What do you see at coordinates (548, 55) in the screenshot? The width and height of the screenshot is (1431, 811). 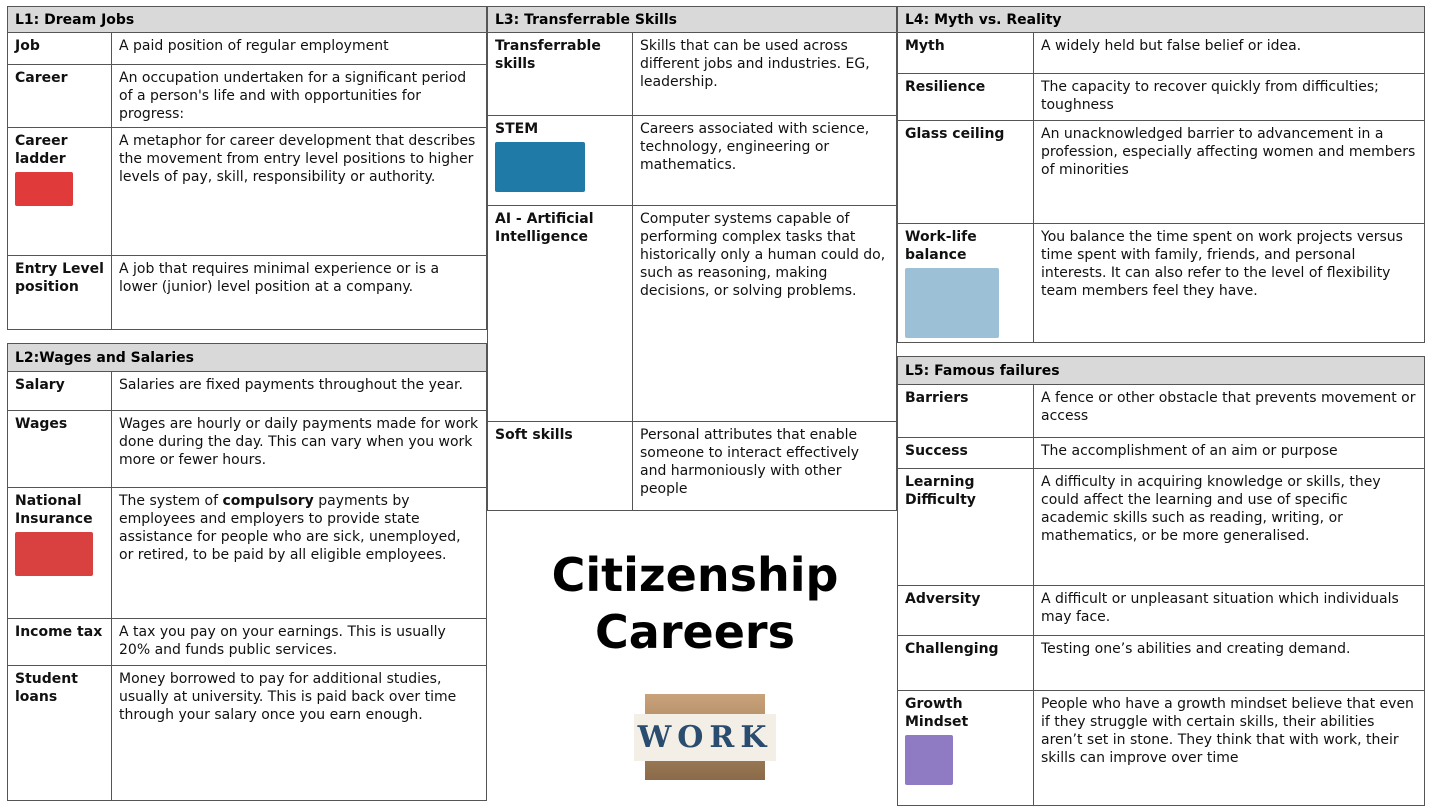 I see `term: Transferrable skills` at bounding box center [548, 55].